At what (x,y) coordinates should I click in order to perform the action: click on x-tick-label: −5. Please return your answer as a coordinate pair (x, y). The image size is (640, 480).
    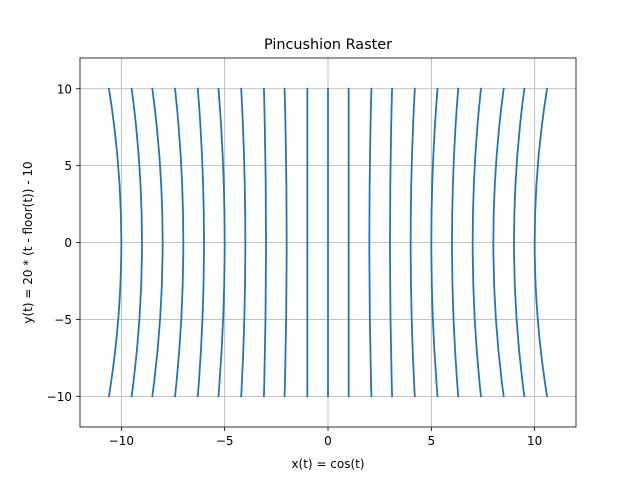
    Looking at the image, I should click on (225, 441).